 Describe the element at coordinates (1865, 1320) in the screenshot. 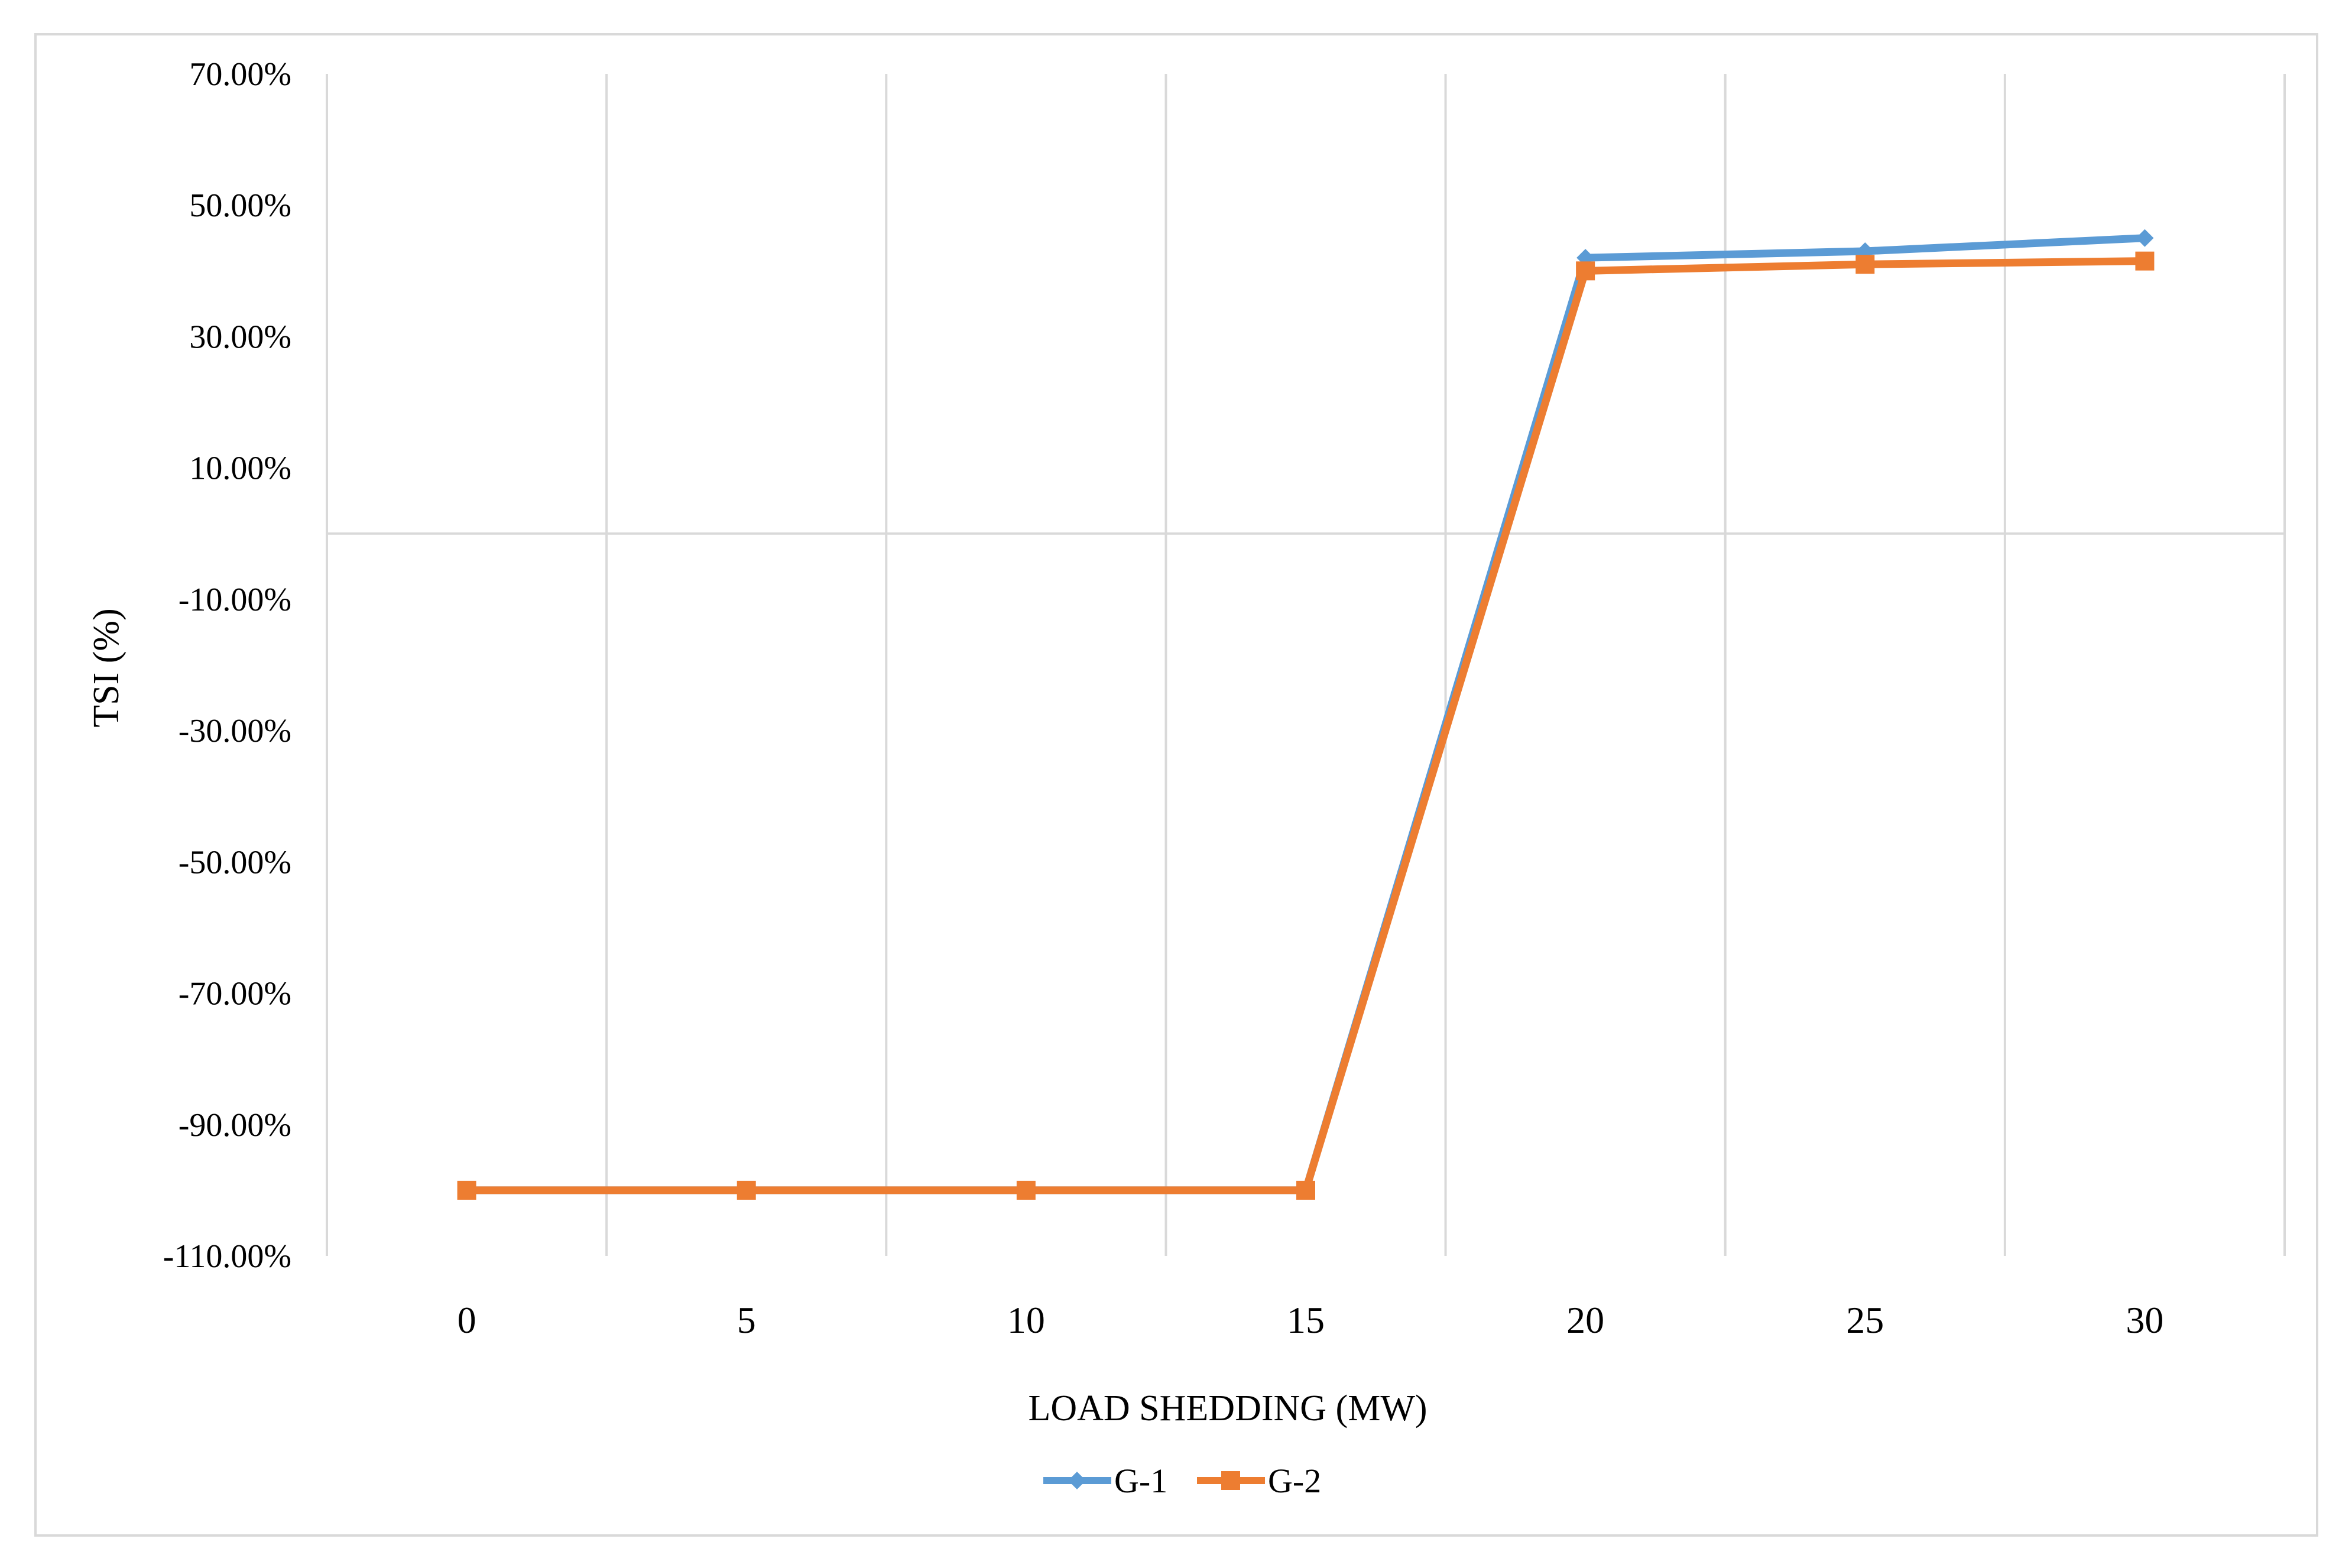

I see `x-tick-label: 25` at that location.